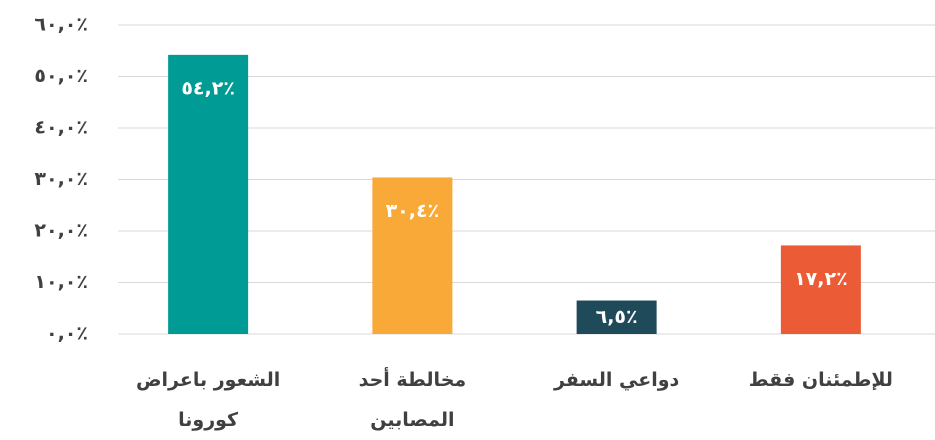 This screenshot has width=935, height=440. Describe the element at coordinates (413, 211) in the screenshot. I see `value-label: ٣٠,٤٪` at that location.